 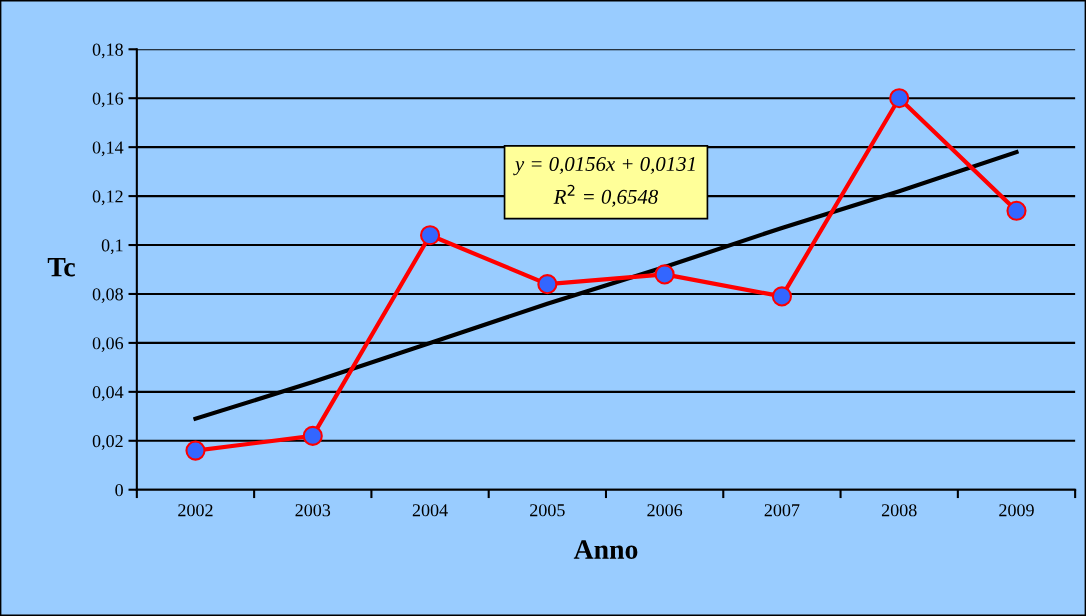 What do you see at coordinates (107, 296) in the screenshot?
I see `y-tick-label: 0,08` at bounding box center [107, 296].